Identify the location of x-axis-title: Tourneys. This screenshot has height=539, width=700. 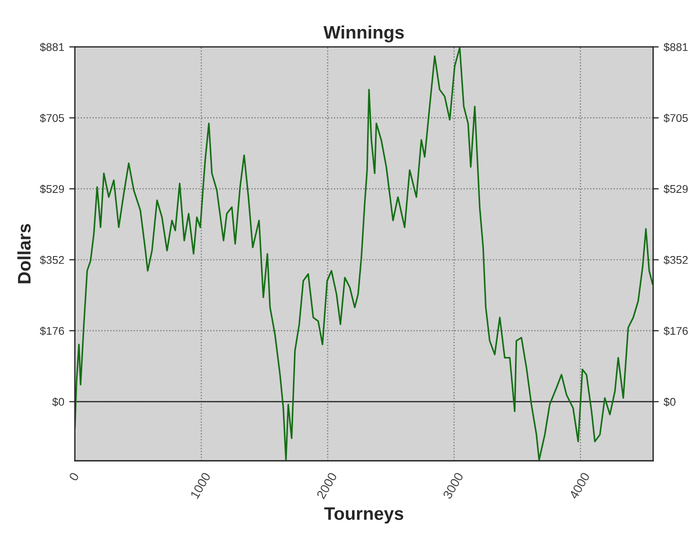
(364, 515).